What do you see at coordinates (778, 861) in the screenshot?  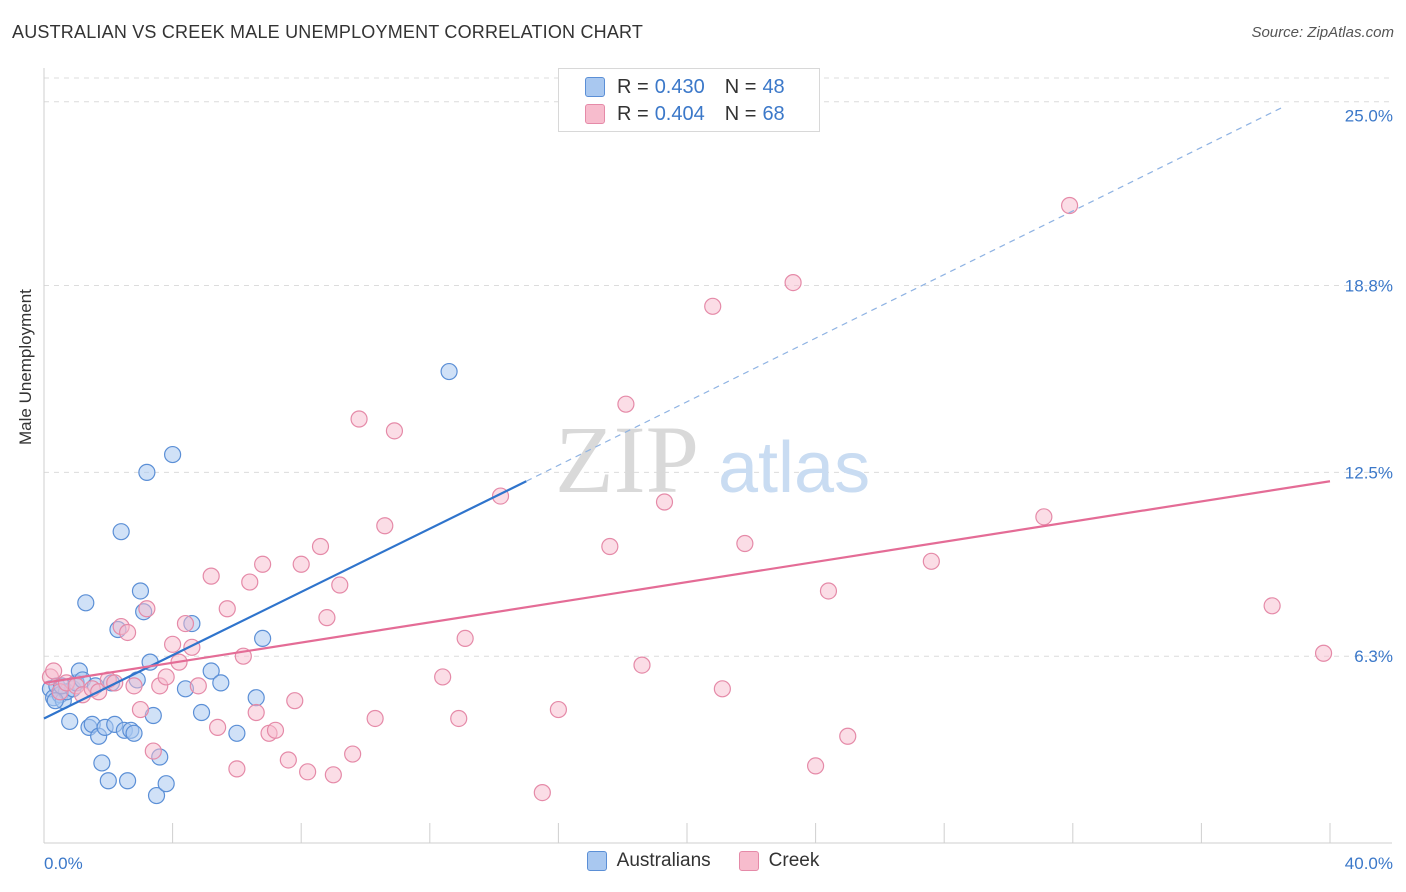 I see `legend-item-creek: Creek` at bounding box center [778, 861].